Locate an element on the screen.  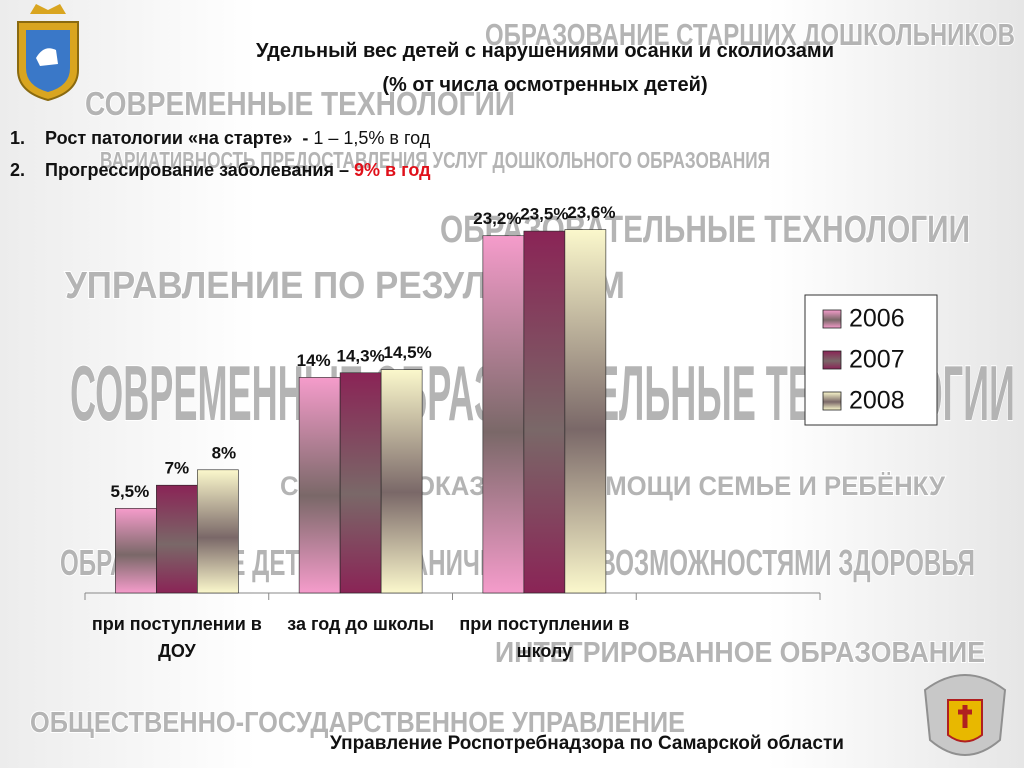
point-number: 2. is located at coordinates (18, 170).